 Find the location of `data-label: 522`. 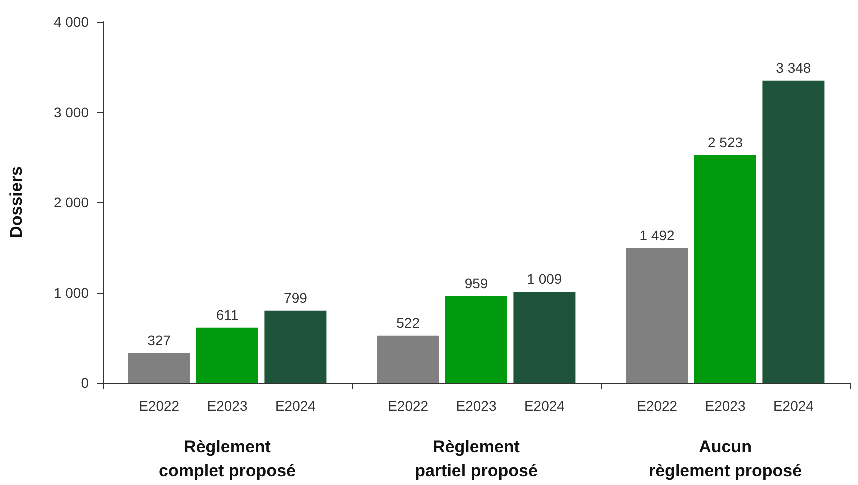

data-label: 522 is located at coordinates (408, 322).